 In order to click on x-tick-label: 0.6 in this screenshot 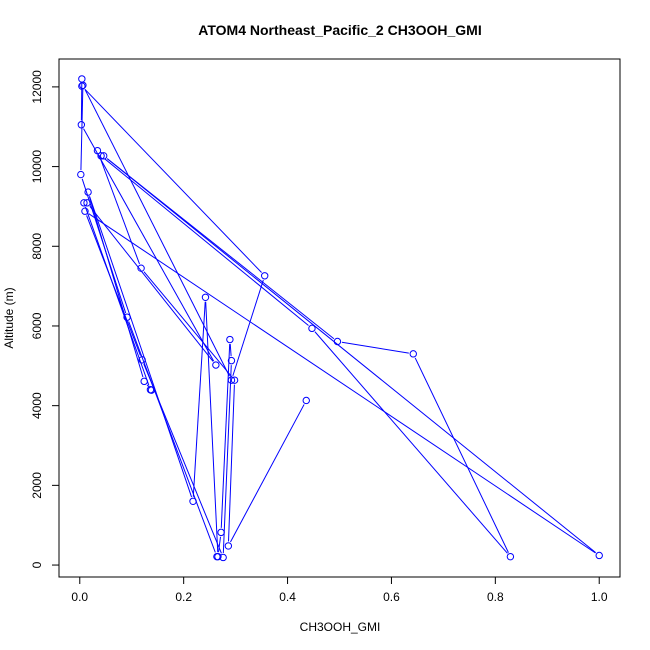, I will do `click(391, 597)`.